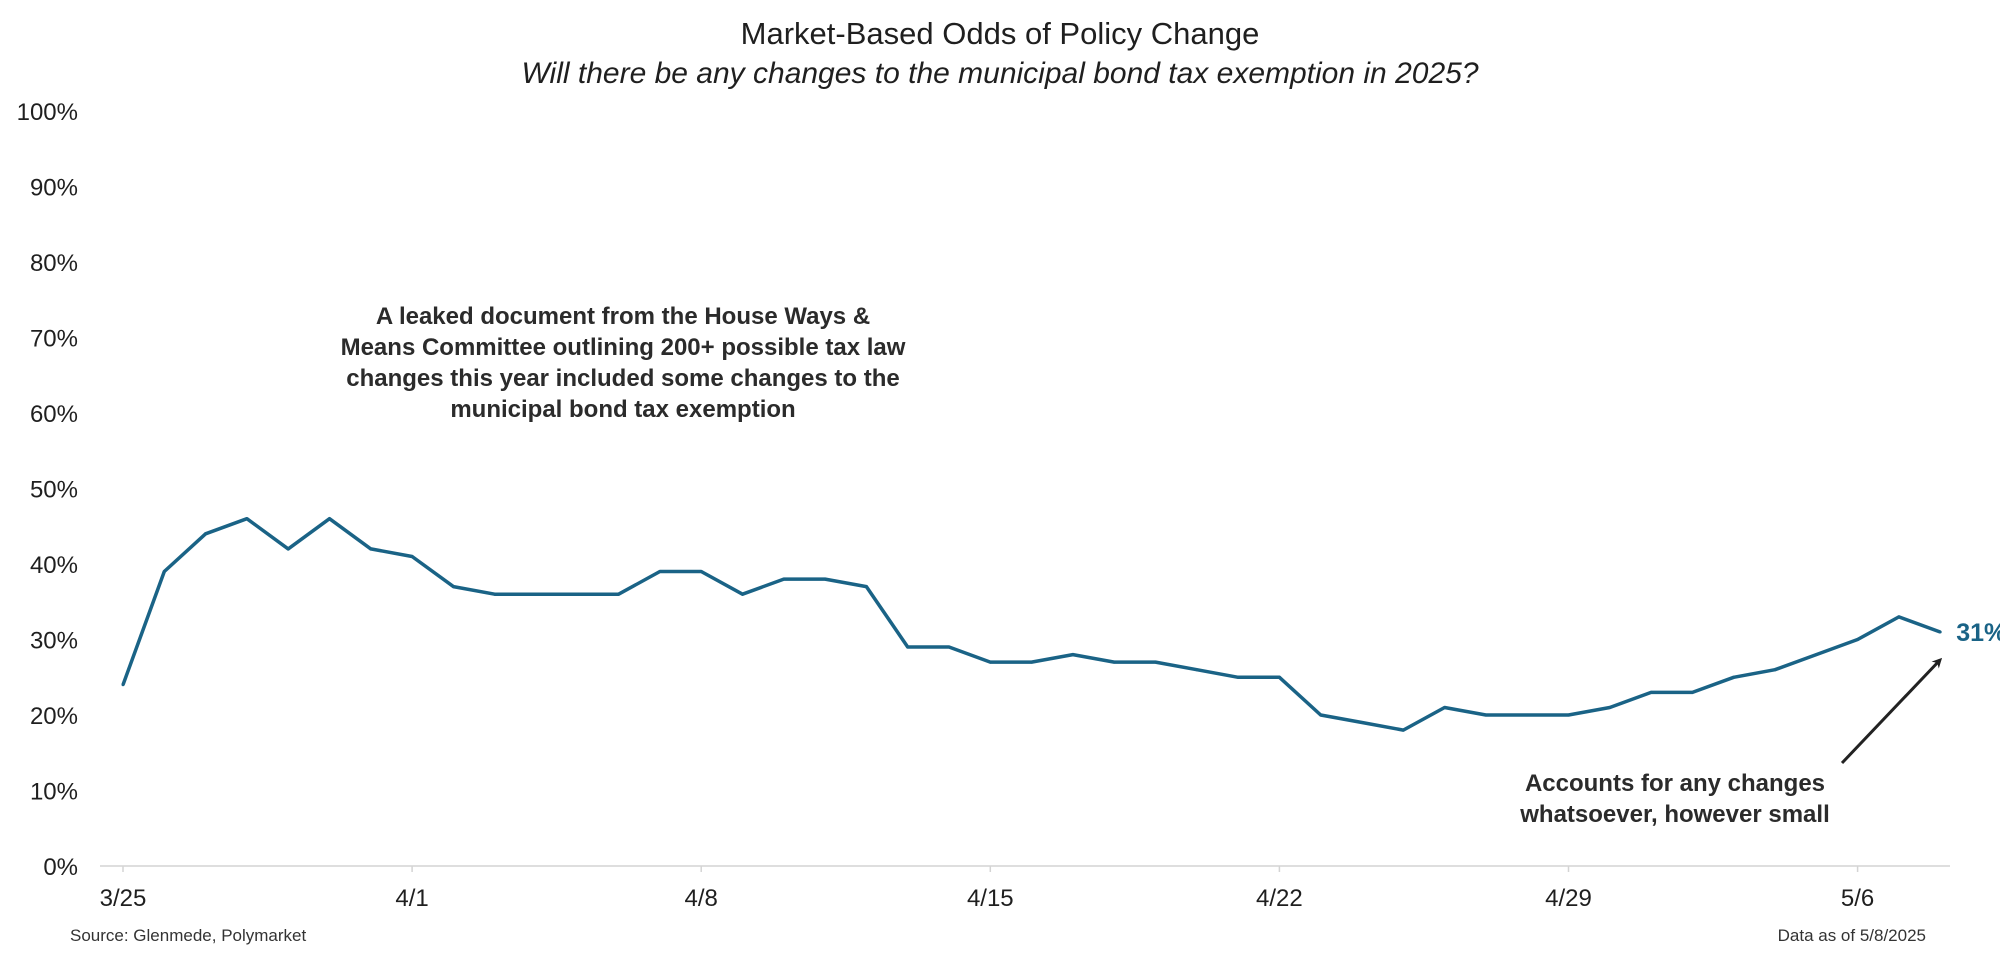  I want to click on y-tick-label: 40%, so click(54, 565).